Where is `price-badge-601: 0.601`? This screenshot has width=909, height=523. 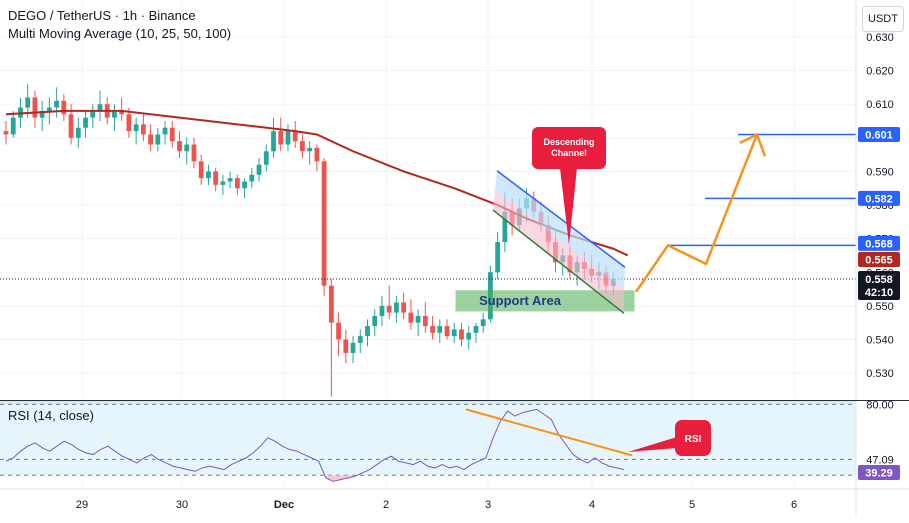
price-badge-601: 0.601 is located at coordinates (879, 134).